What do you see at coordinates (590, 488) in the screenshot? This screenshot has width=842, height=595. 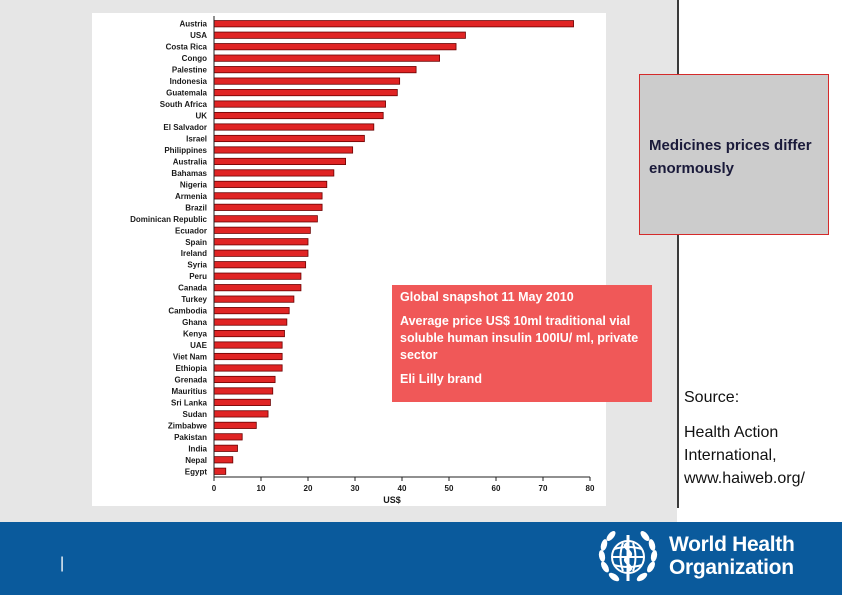 I see `x-tick-label: 80` at bounding box center [590, 488].